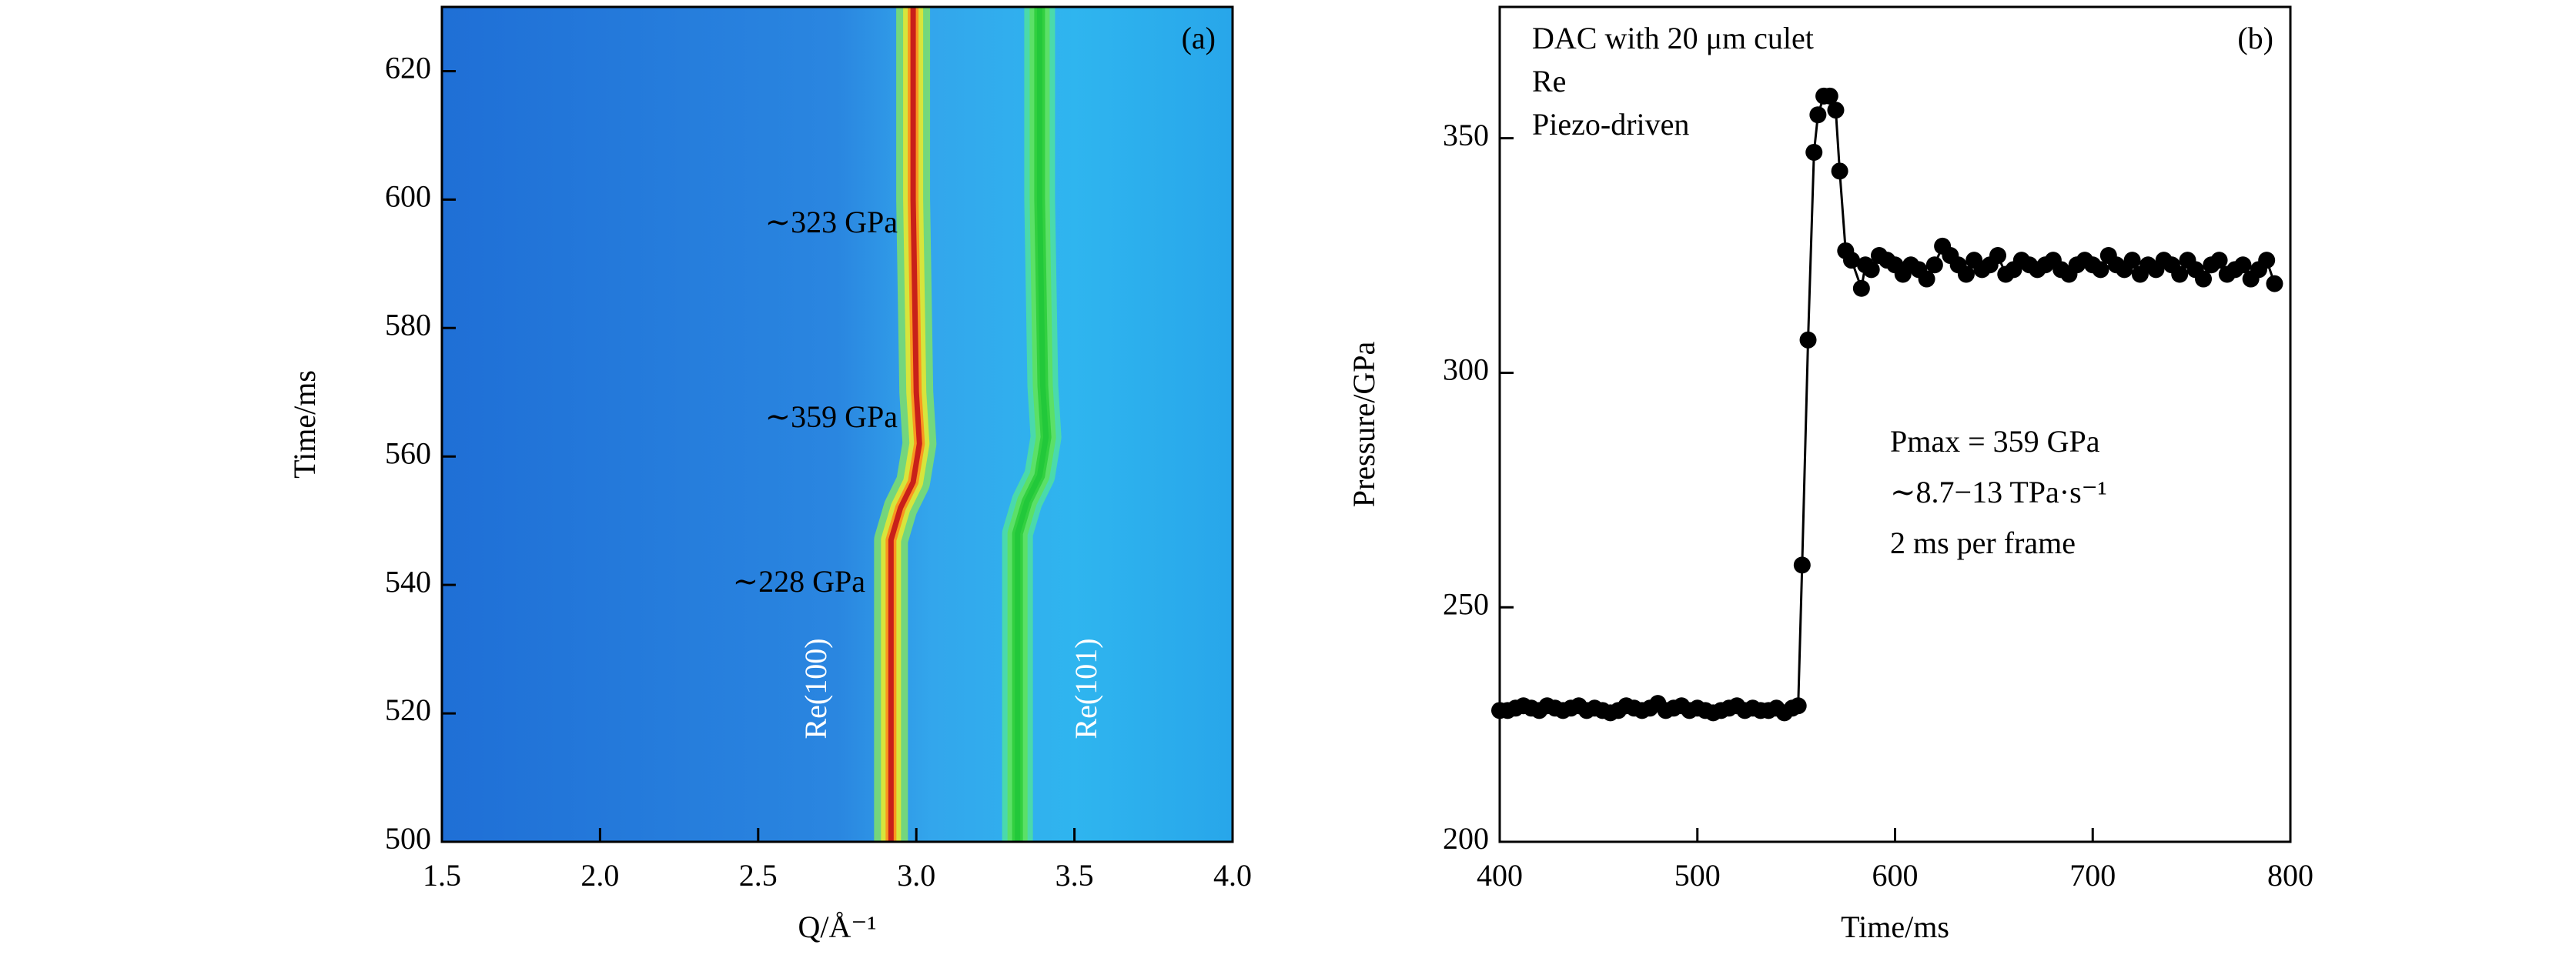 Image resolution: width=2576 pixels, height=958 pixels. Describe the element at coordinates (1611, 124) in the screenshot. I see `note: Piezo-driven` at that location.